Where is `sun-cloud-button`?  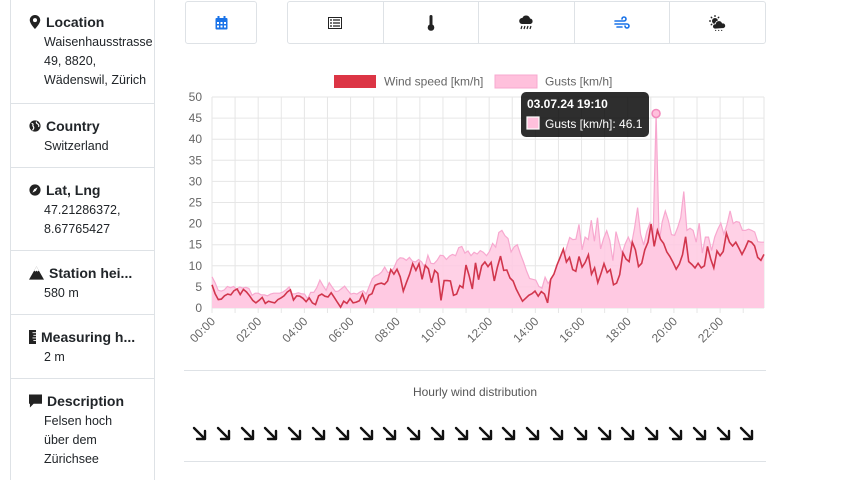
sun-cloud-button is located at coordinates (717, 22).